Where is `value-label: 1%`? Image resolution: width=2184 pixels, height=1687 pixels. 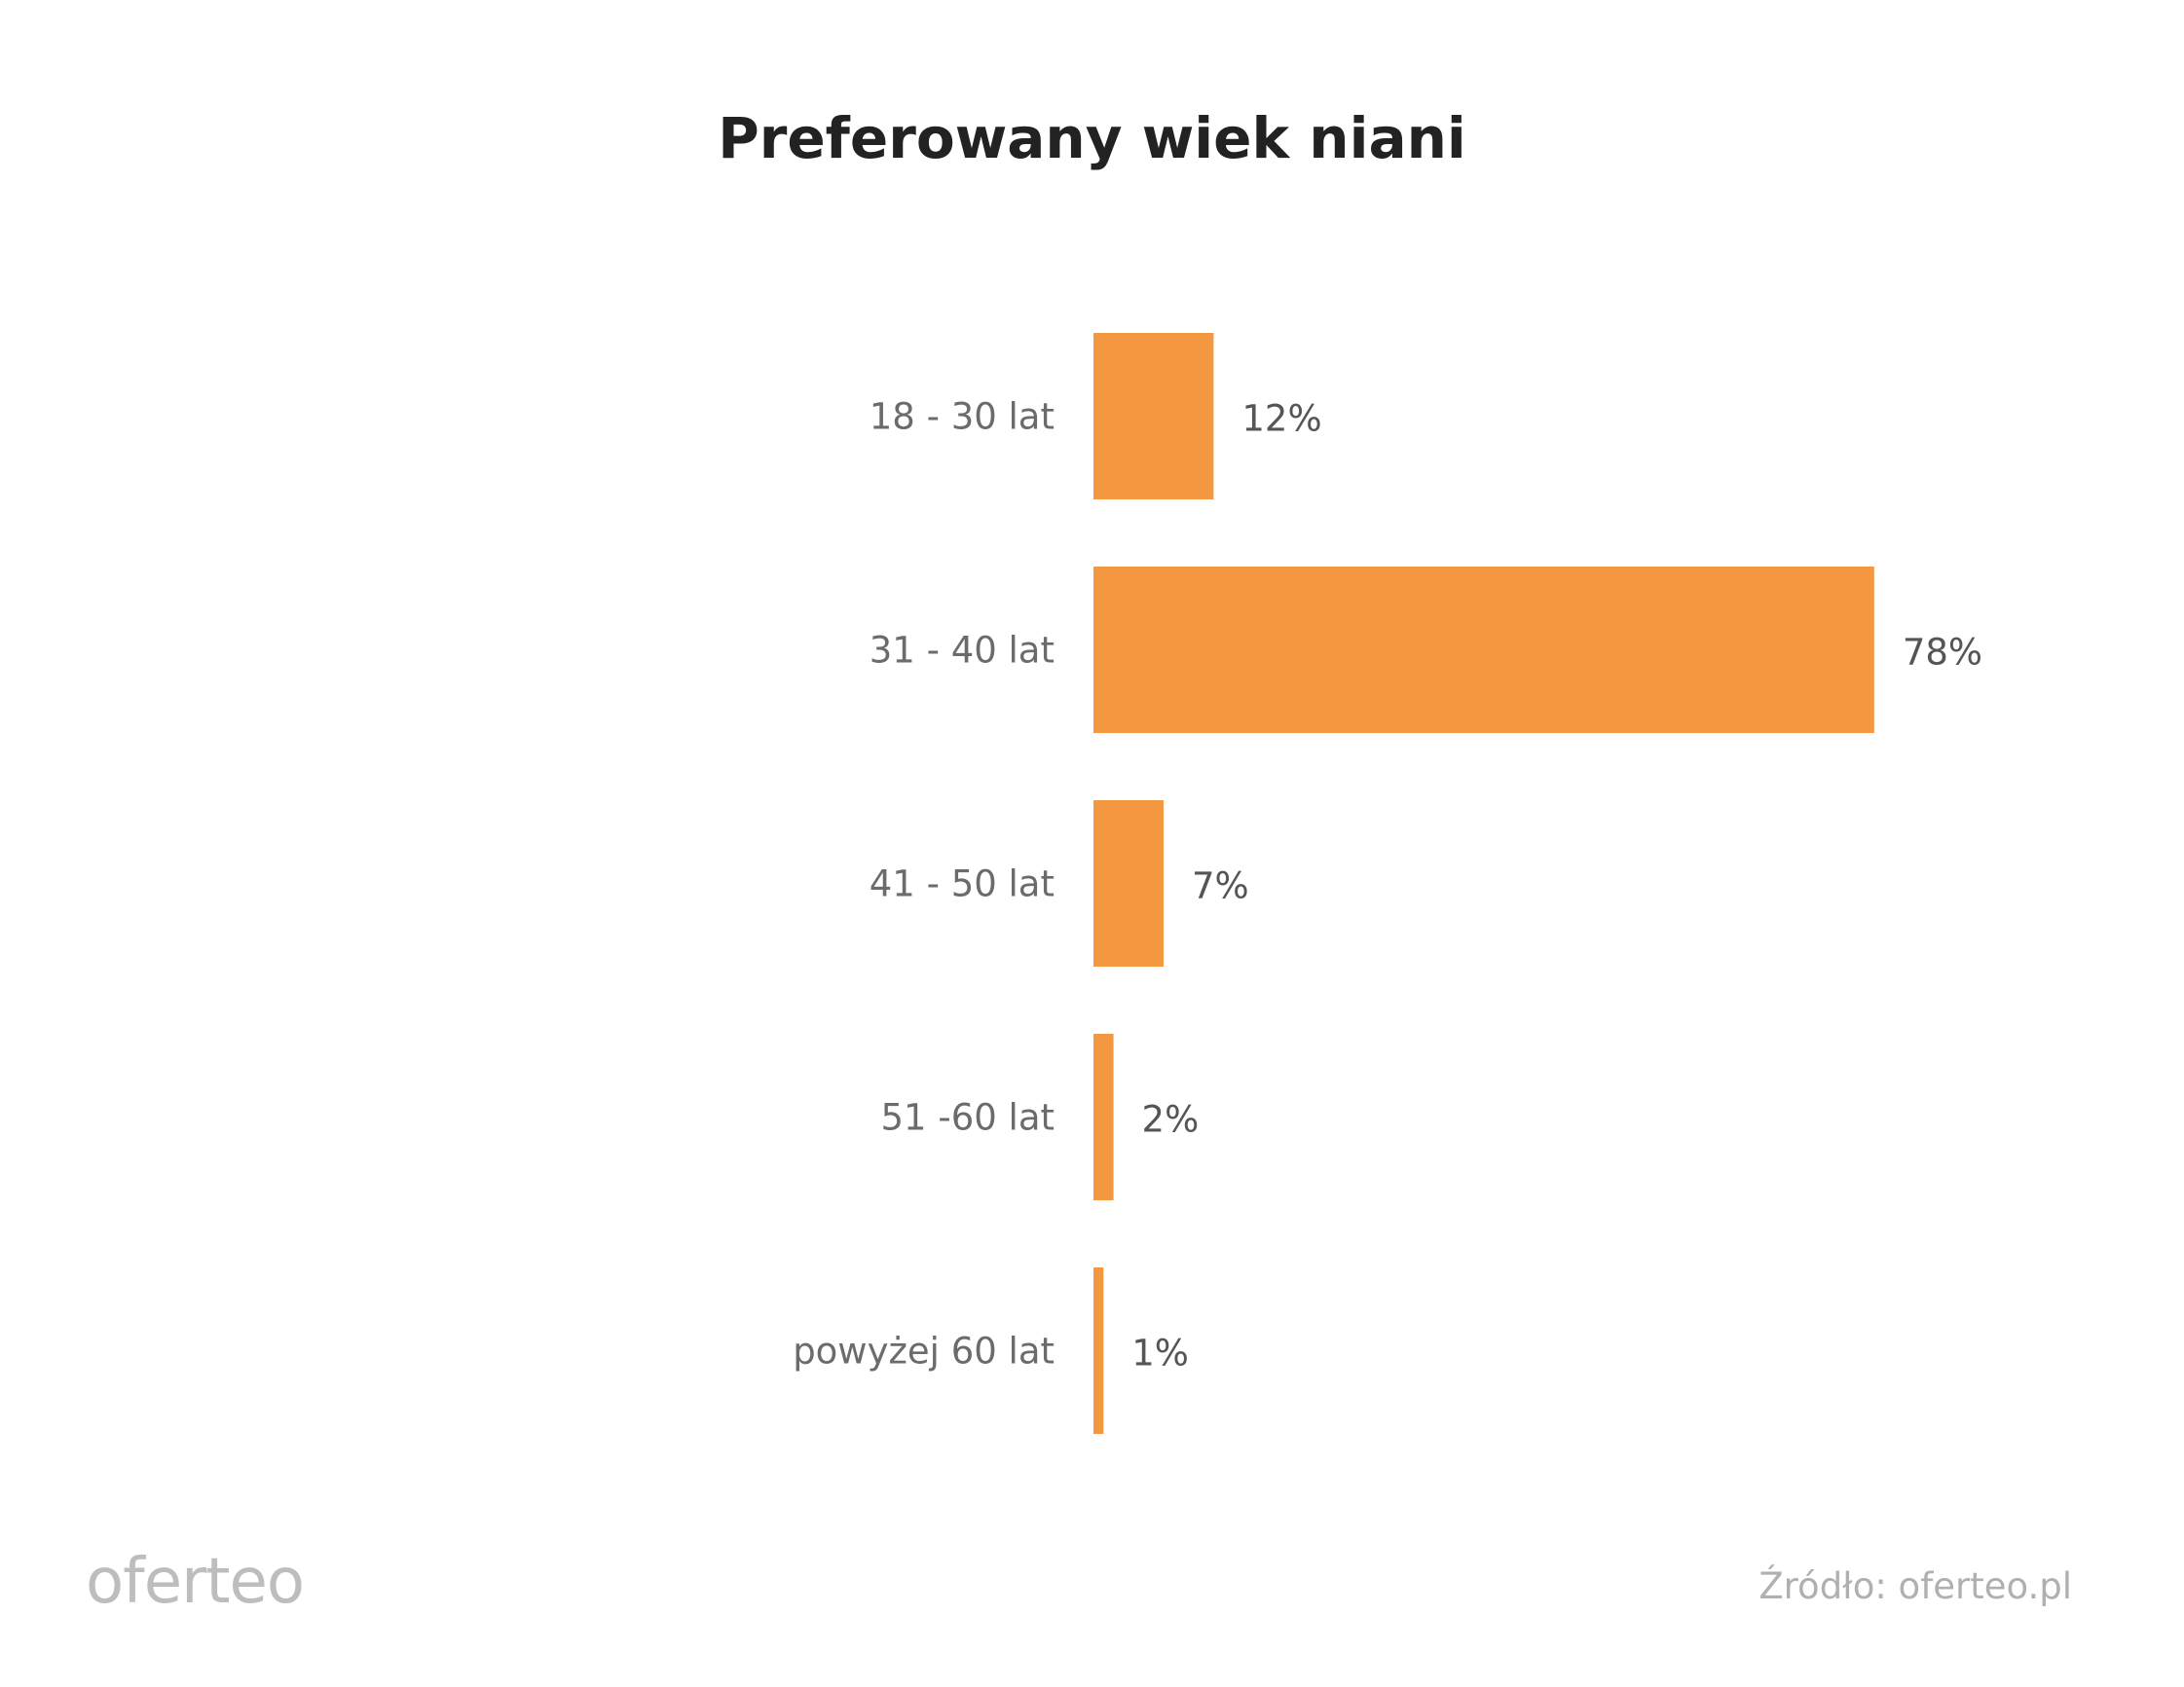
value-label: 1% is located at coordinates (1160, 1354).